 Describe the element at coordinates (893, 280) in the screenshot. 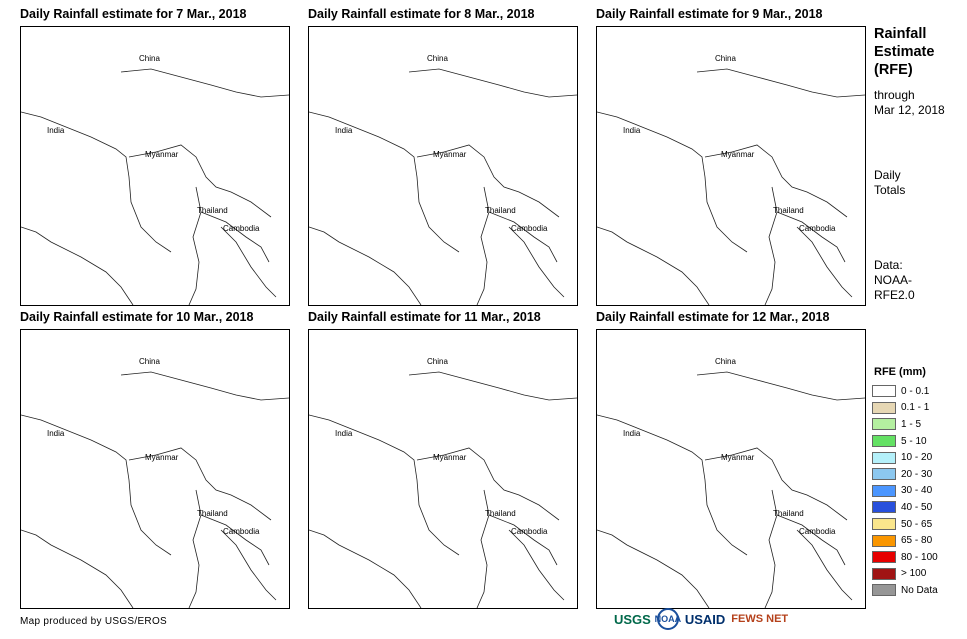

I see `data-line: NOAA-` at that location.